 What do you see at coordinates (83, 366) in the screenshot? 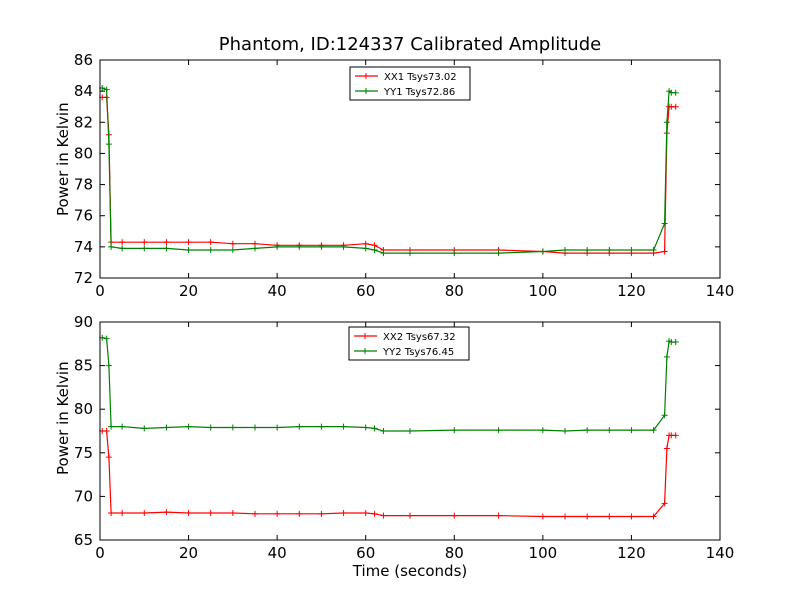
I see `y-tick-label-1-4: 85` at bounding box center [83, 366].